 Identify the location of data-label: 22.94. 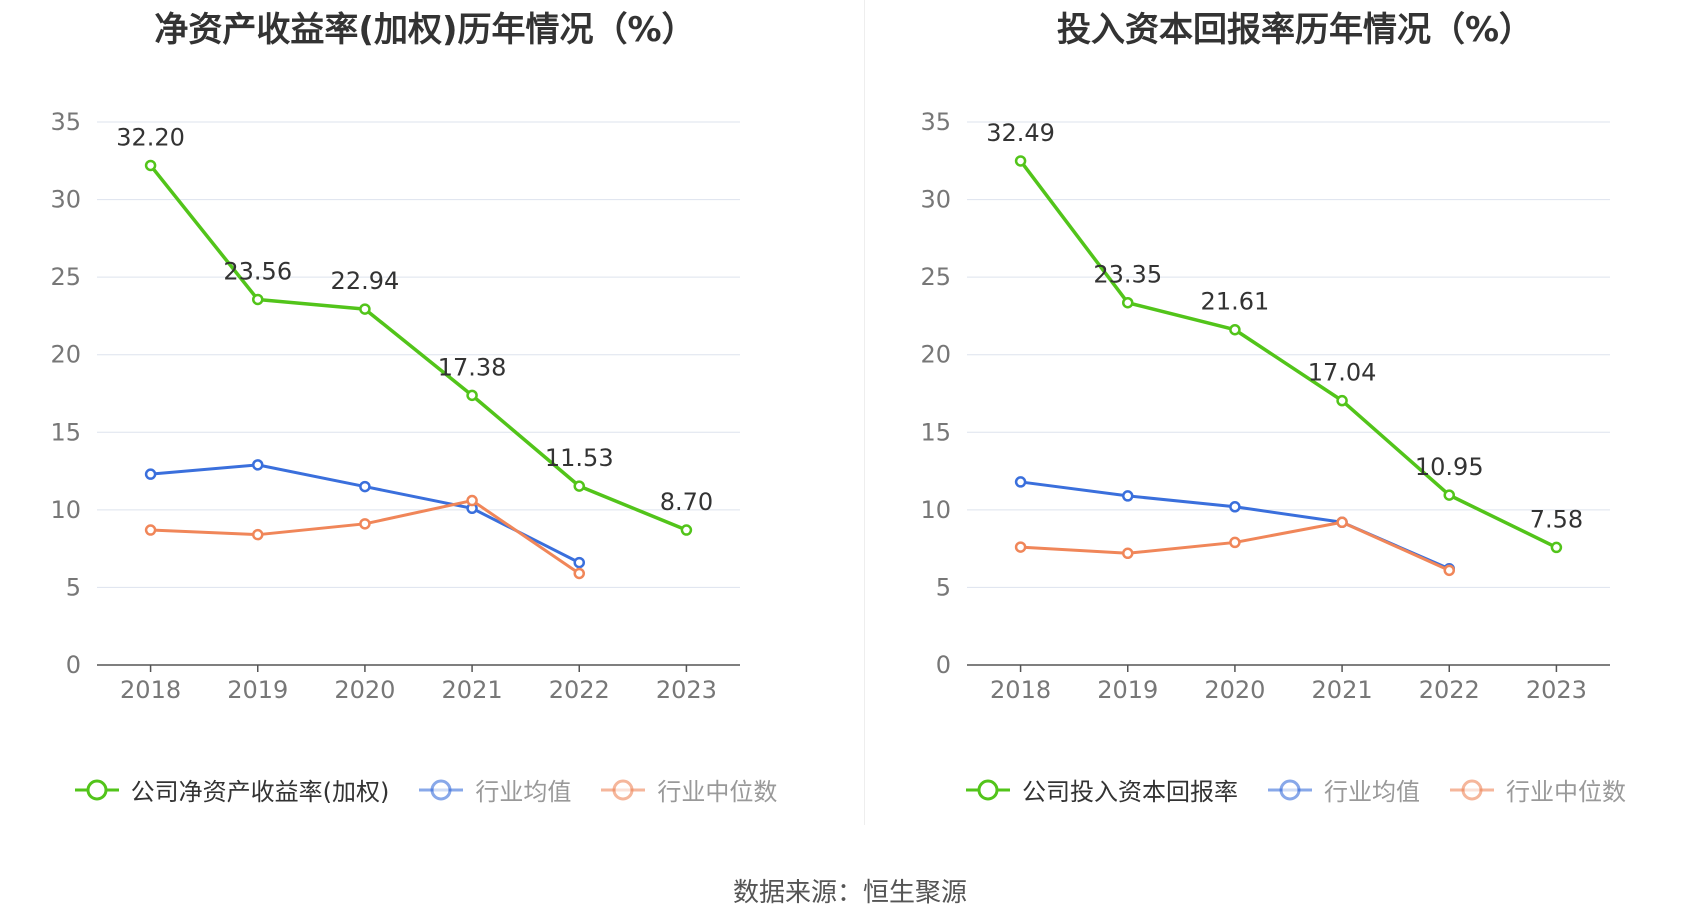
(365, 281).